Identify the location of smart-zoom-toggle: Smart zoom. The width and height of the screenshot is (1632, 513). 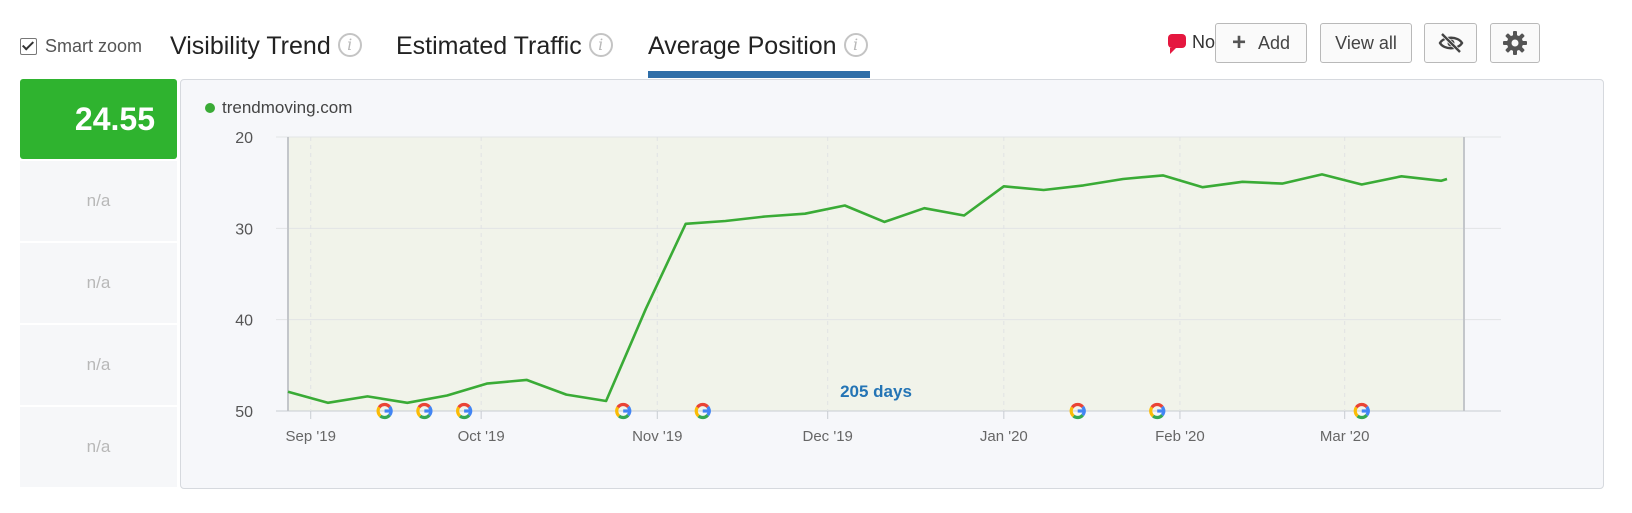
(81, 46).